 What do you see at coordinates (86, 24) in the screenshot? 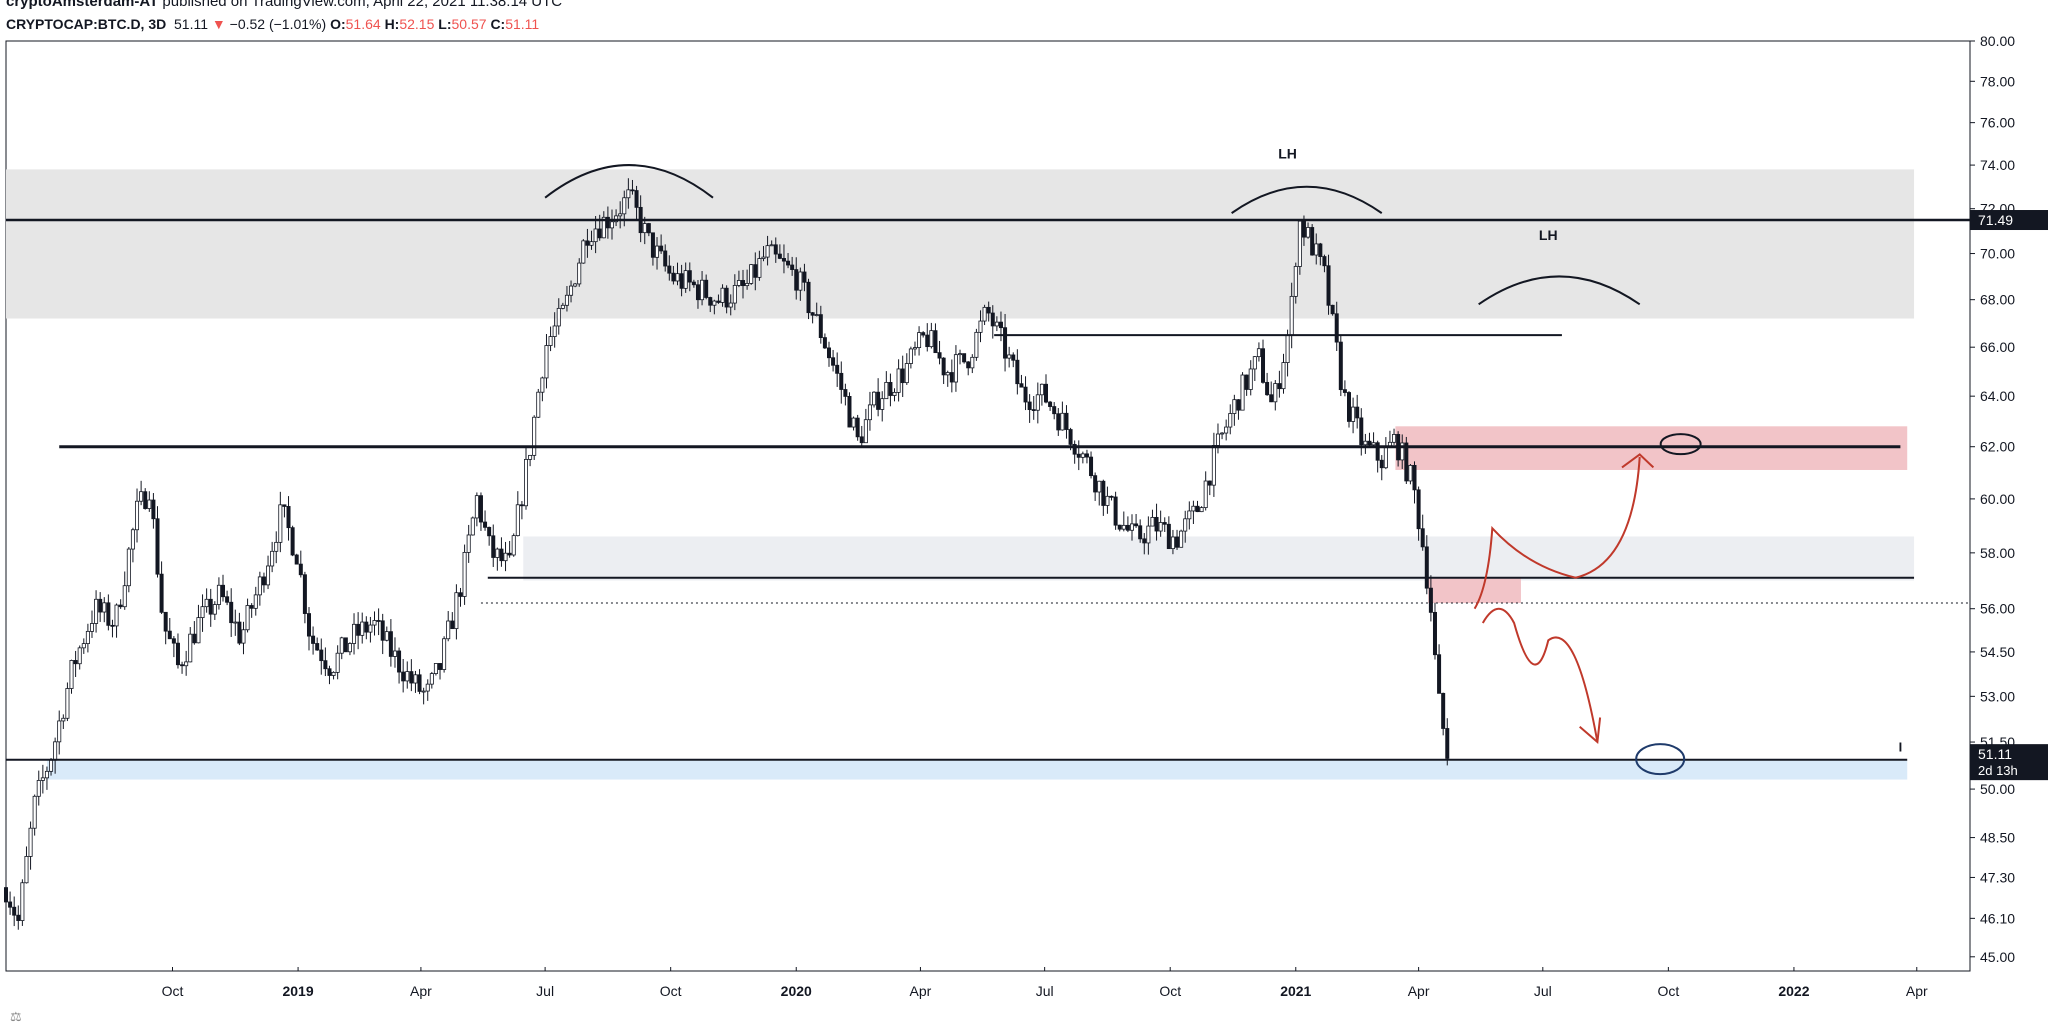
I see `symbol-interval: CRYPTOCAP:BTC.D, 3D` at bounding box center [86, 24].